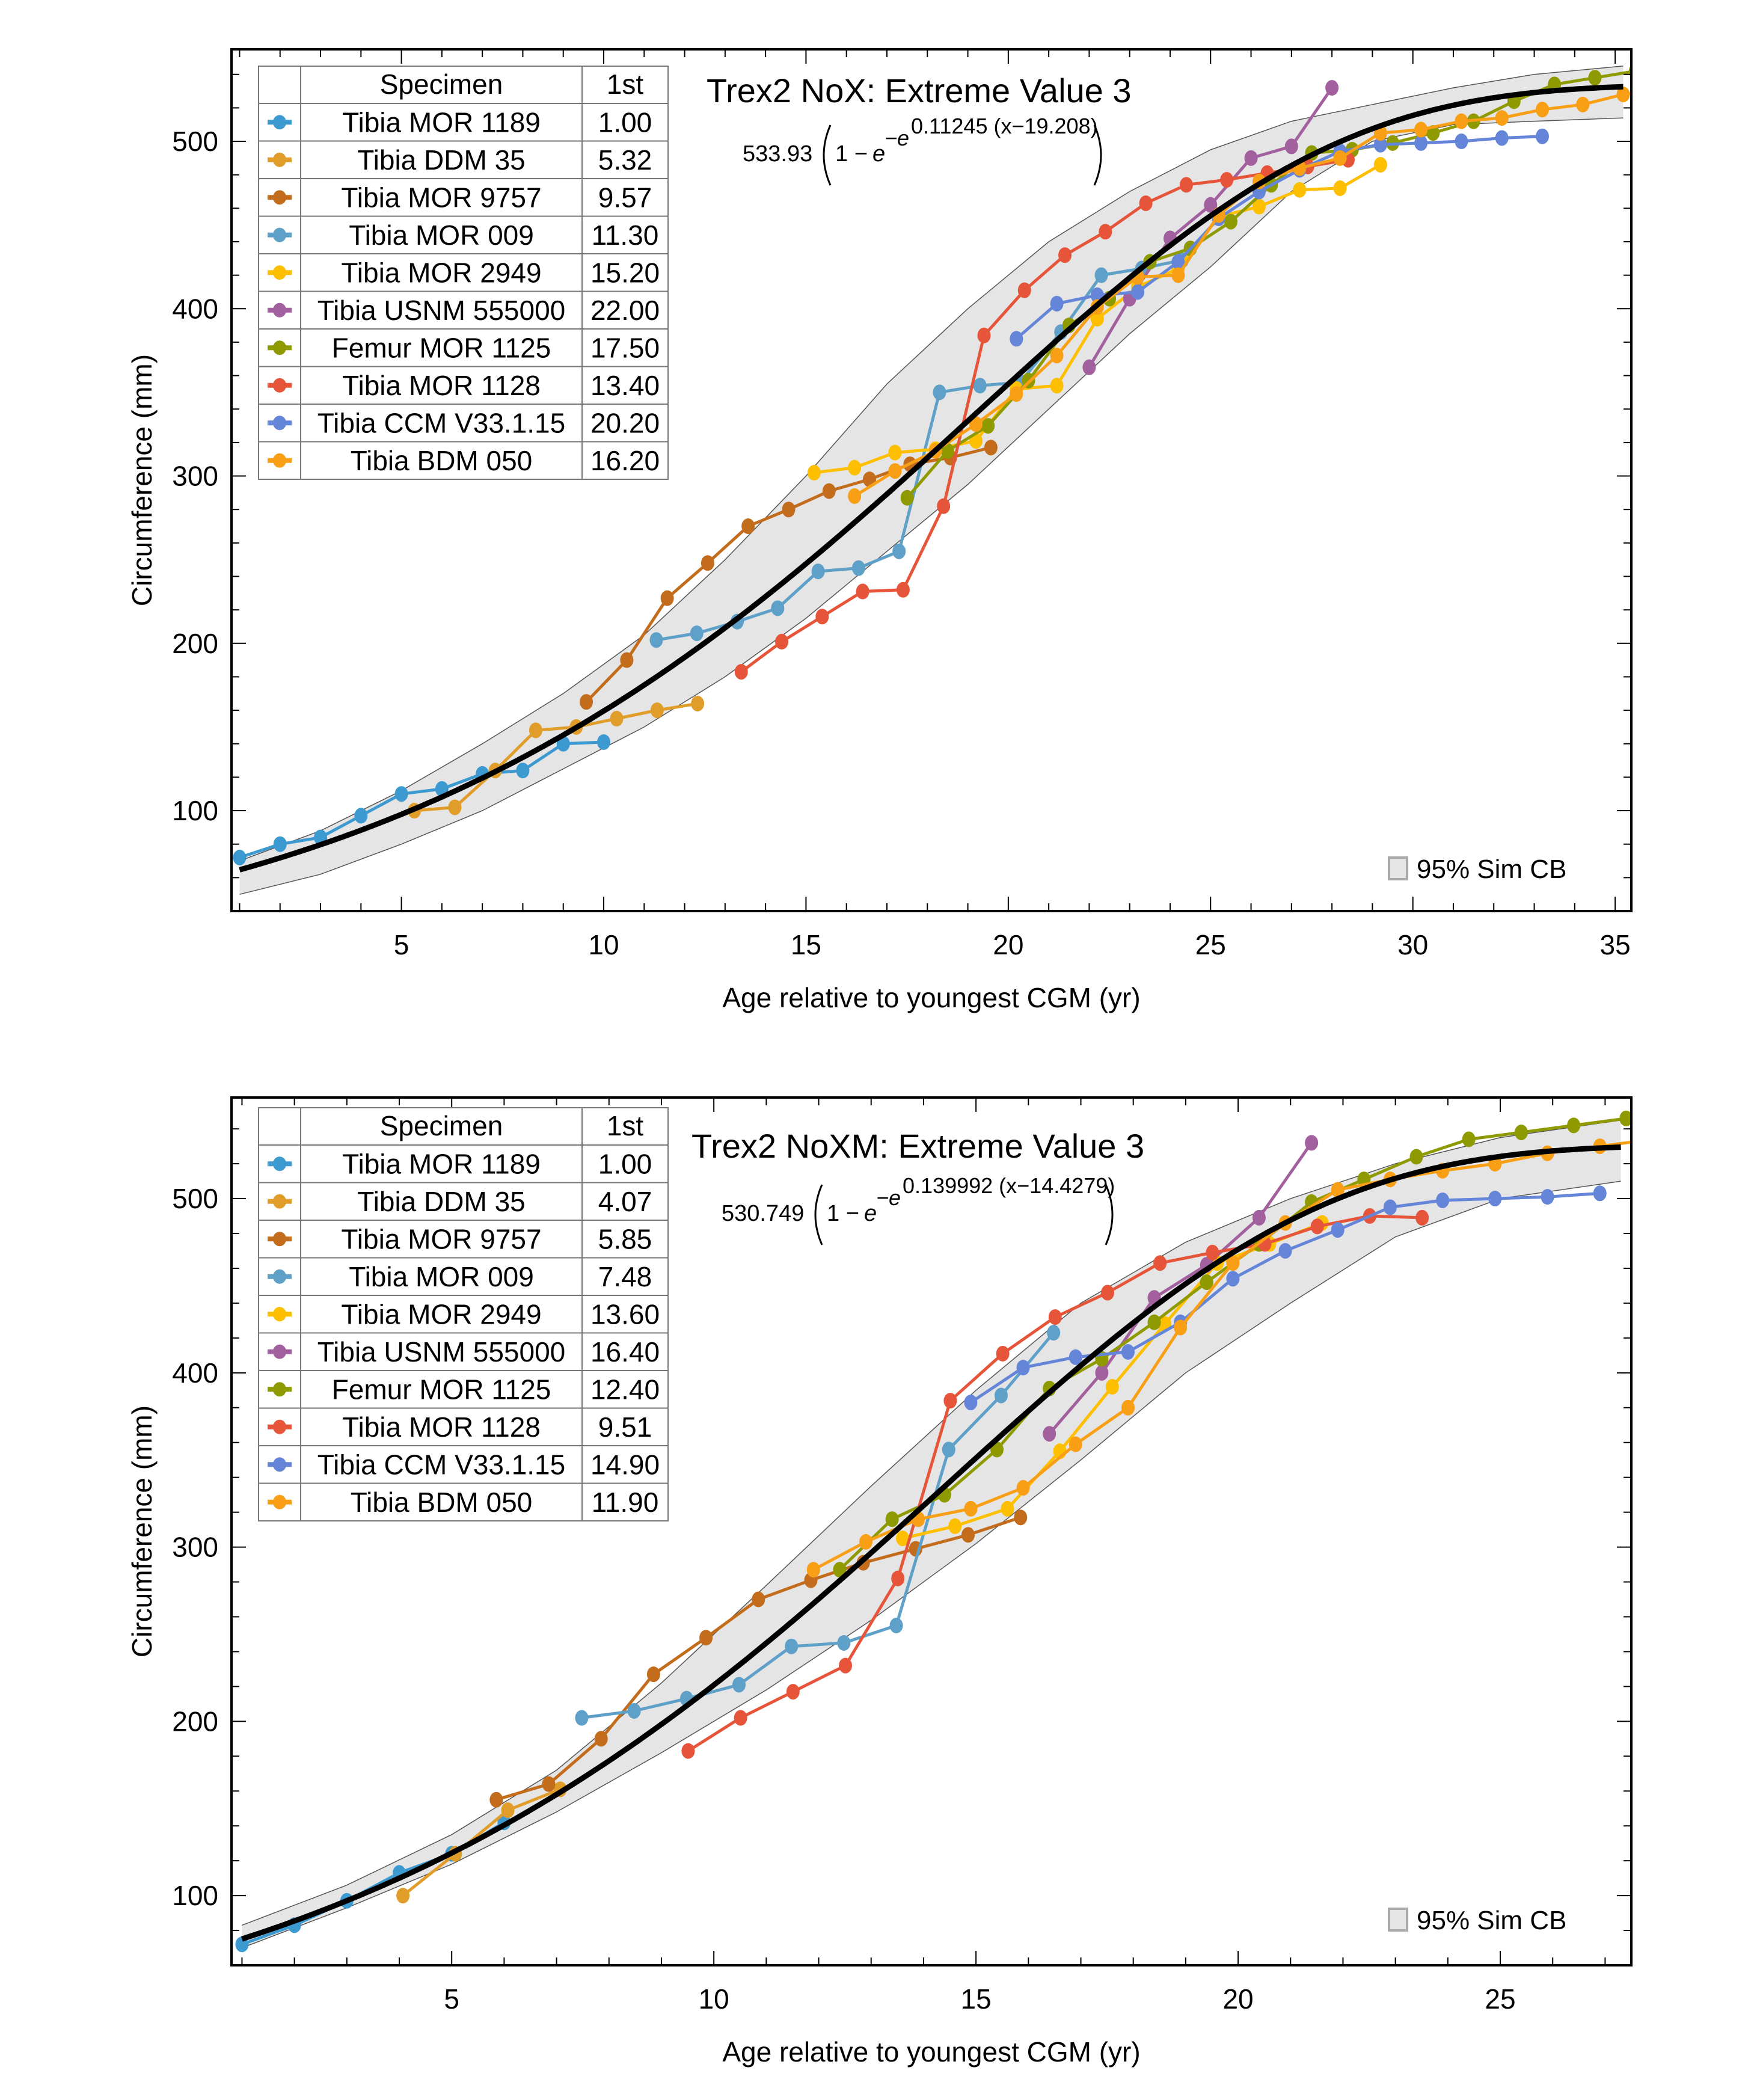  What do you see at coordinates (441, 235) in the screenshot?
I see `legend-specimen-name: Tibia MOR 009` at bounding box center [441, 235].